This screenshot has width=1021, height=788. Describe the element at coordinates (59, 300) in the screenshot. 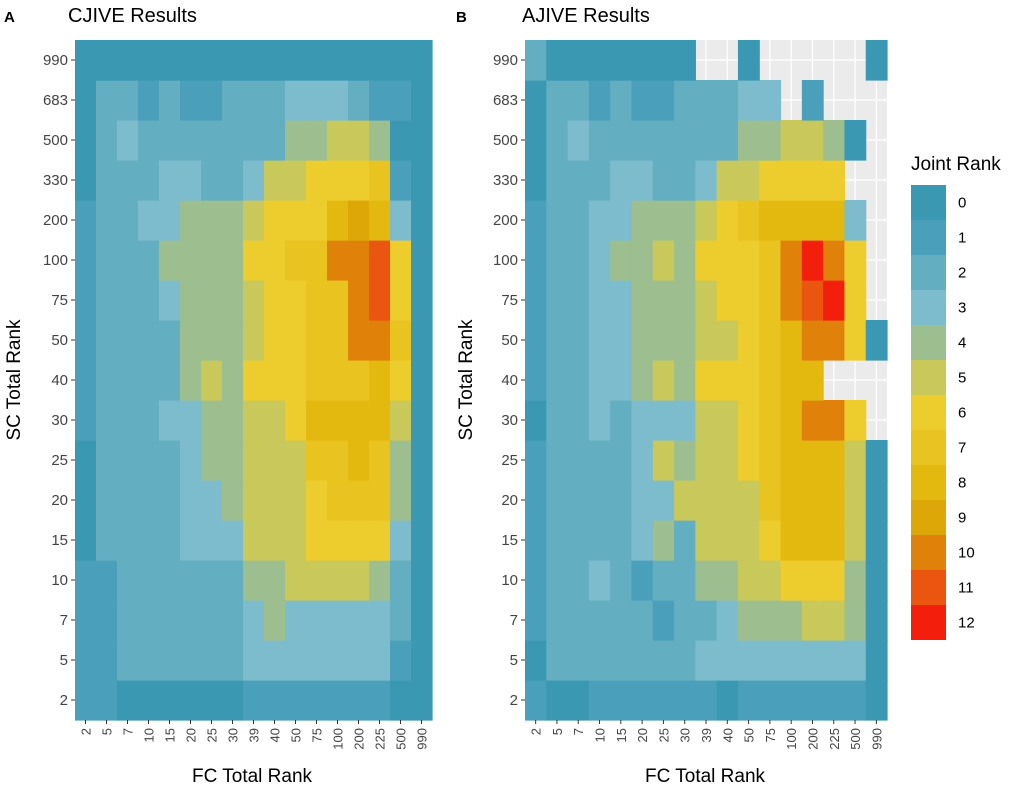

I see `panel-a-y-tick-label: 75` at that location.